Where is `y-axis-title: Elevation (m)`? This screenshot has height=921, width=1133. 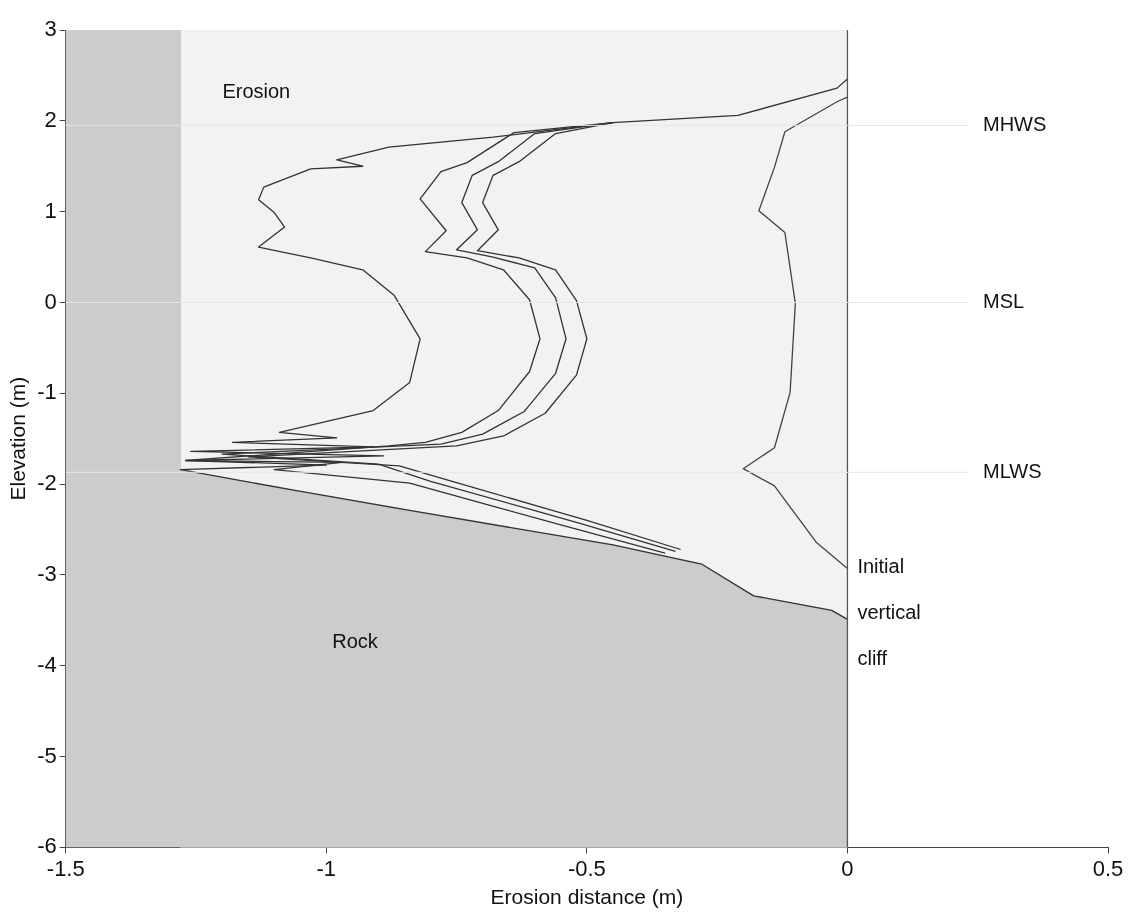 y-axis-title: Elevation (m) is located at coordinates (18, 438).